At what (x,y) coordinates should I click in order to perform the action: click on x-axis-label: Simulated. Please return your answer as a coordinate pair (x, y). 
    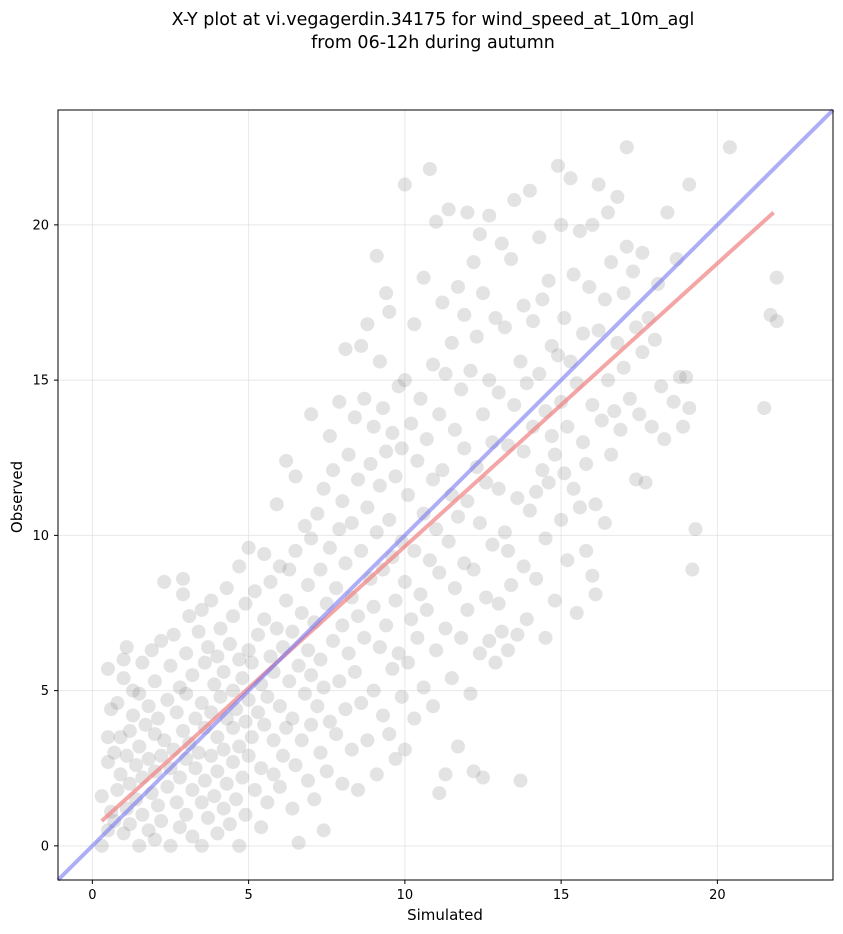
    Looking at the image, I should click on (445, 915).